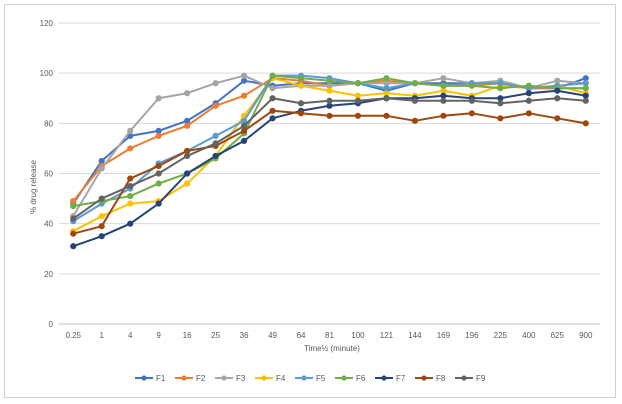 This screenshot has height=404, width=622. What do you see at coordinates (47, 23) in the screenshot?
I see `y-tick-label: 120` at bounding box center [47, 23].